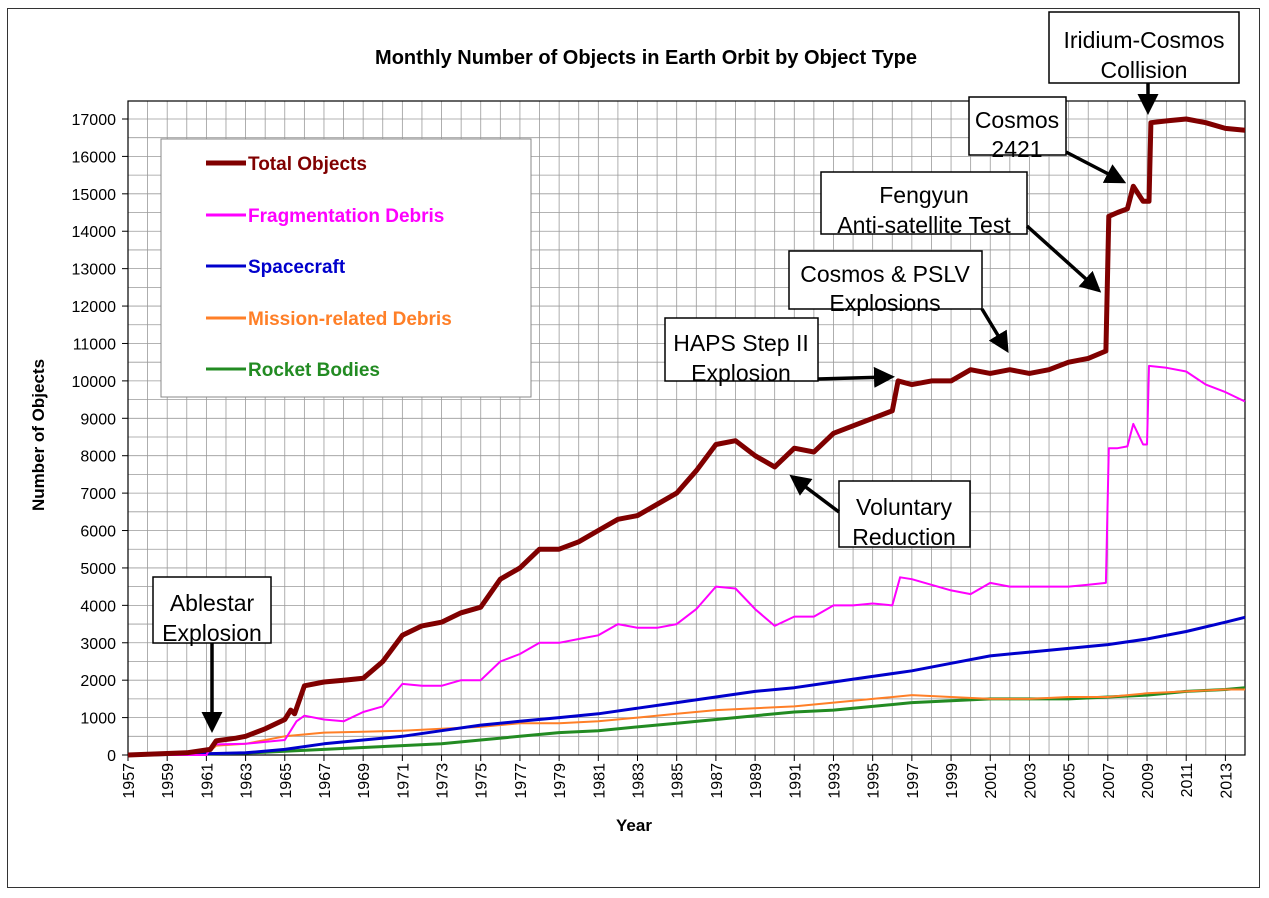 The height and width of the screenshot is (898, 1269). I want to click on x-tick-label: 2011, so click(1187, 780).